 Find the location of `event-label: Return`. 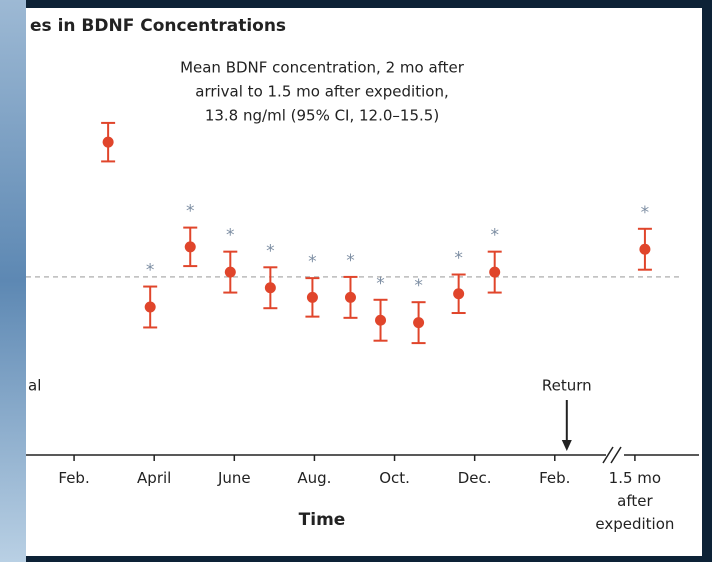

event-label: Return is located at coordinates (567, 386).